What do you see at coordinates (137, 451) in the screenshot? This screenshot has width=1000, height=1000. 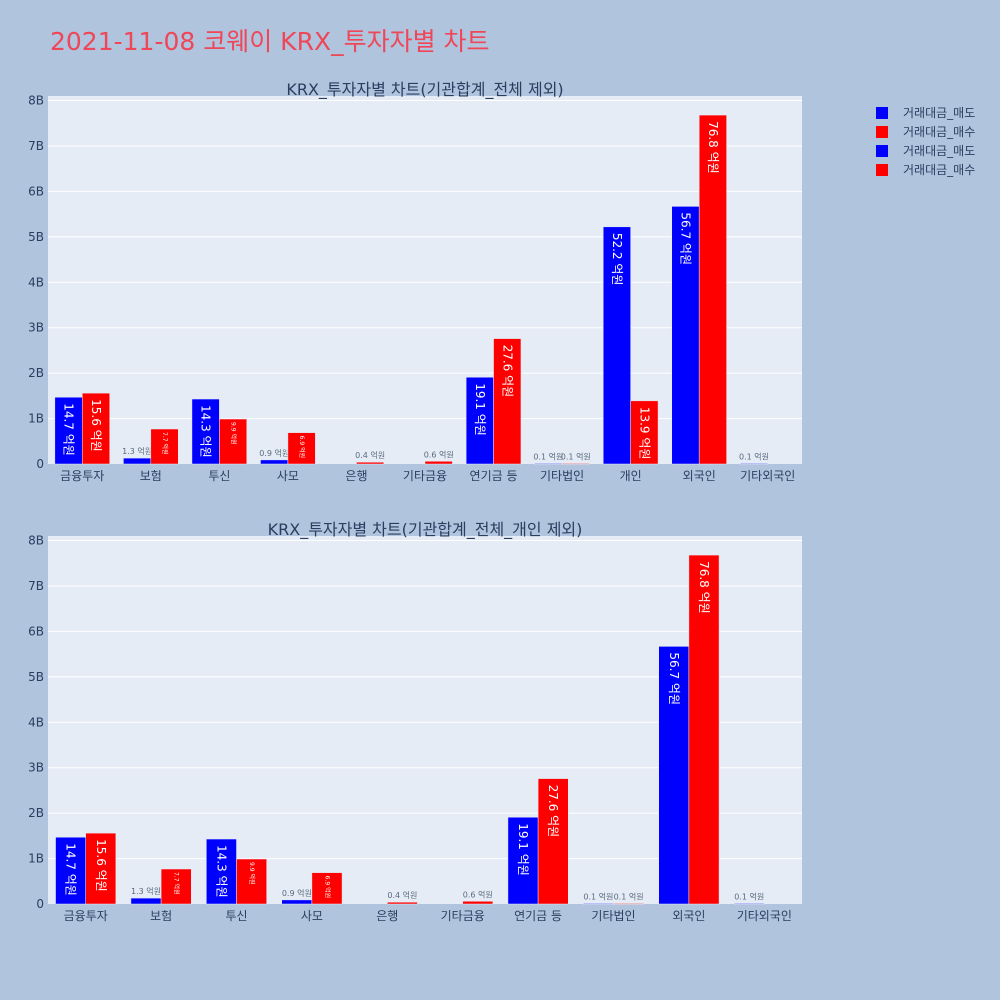 I see `data-label: 1.3 억원` at bounding box center [137, 451].